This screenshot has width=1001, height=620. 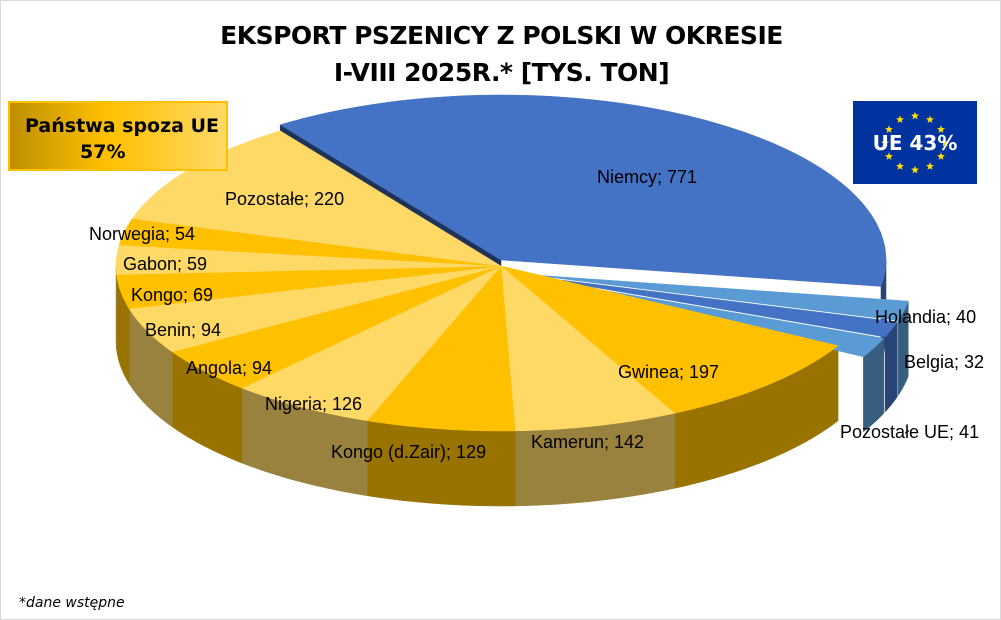 I want to click on title-line-2: I-VIII 2025R.* [TYS. TON], so click(x=501, y=72).